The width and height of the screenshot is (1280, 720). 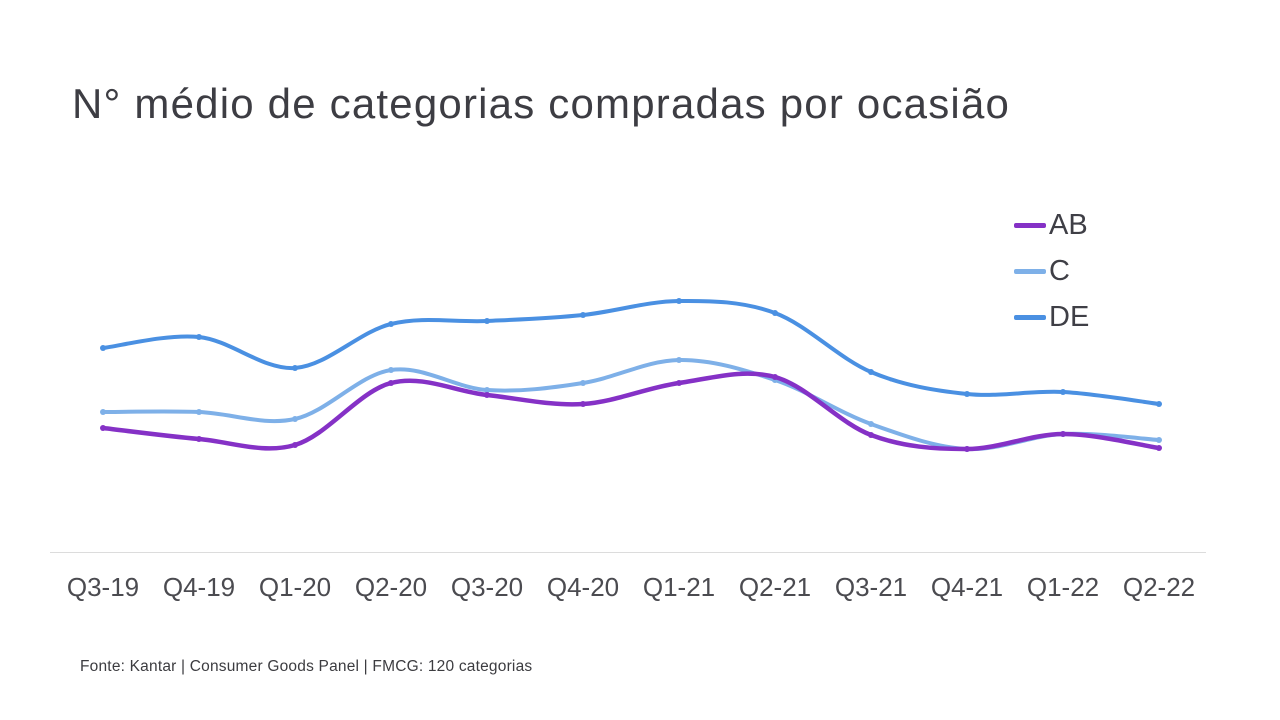 I want to click on legend-label: C, so click(x=1059, y=270).